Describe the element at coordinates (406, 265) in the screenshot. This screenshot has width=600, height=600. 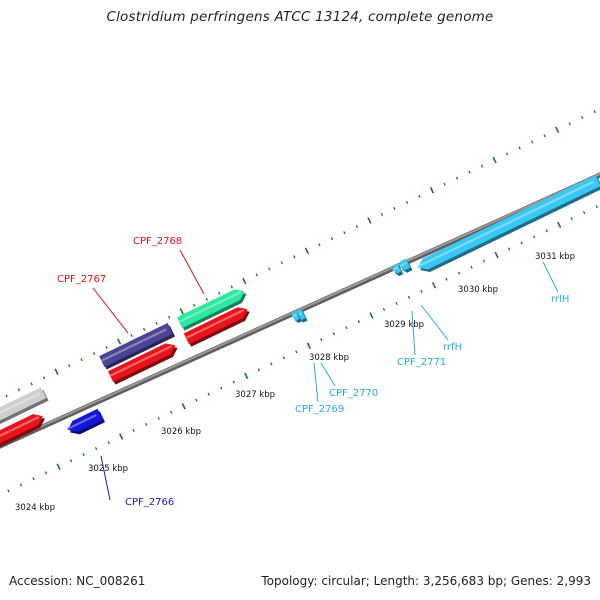
I see `feature-rrfH-a` at that location.